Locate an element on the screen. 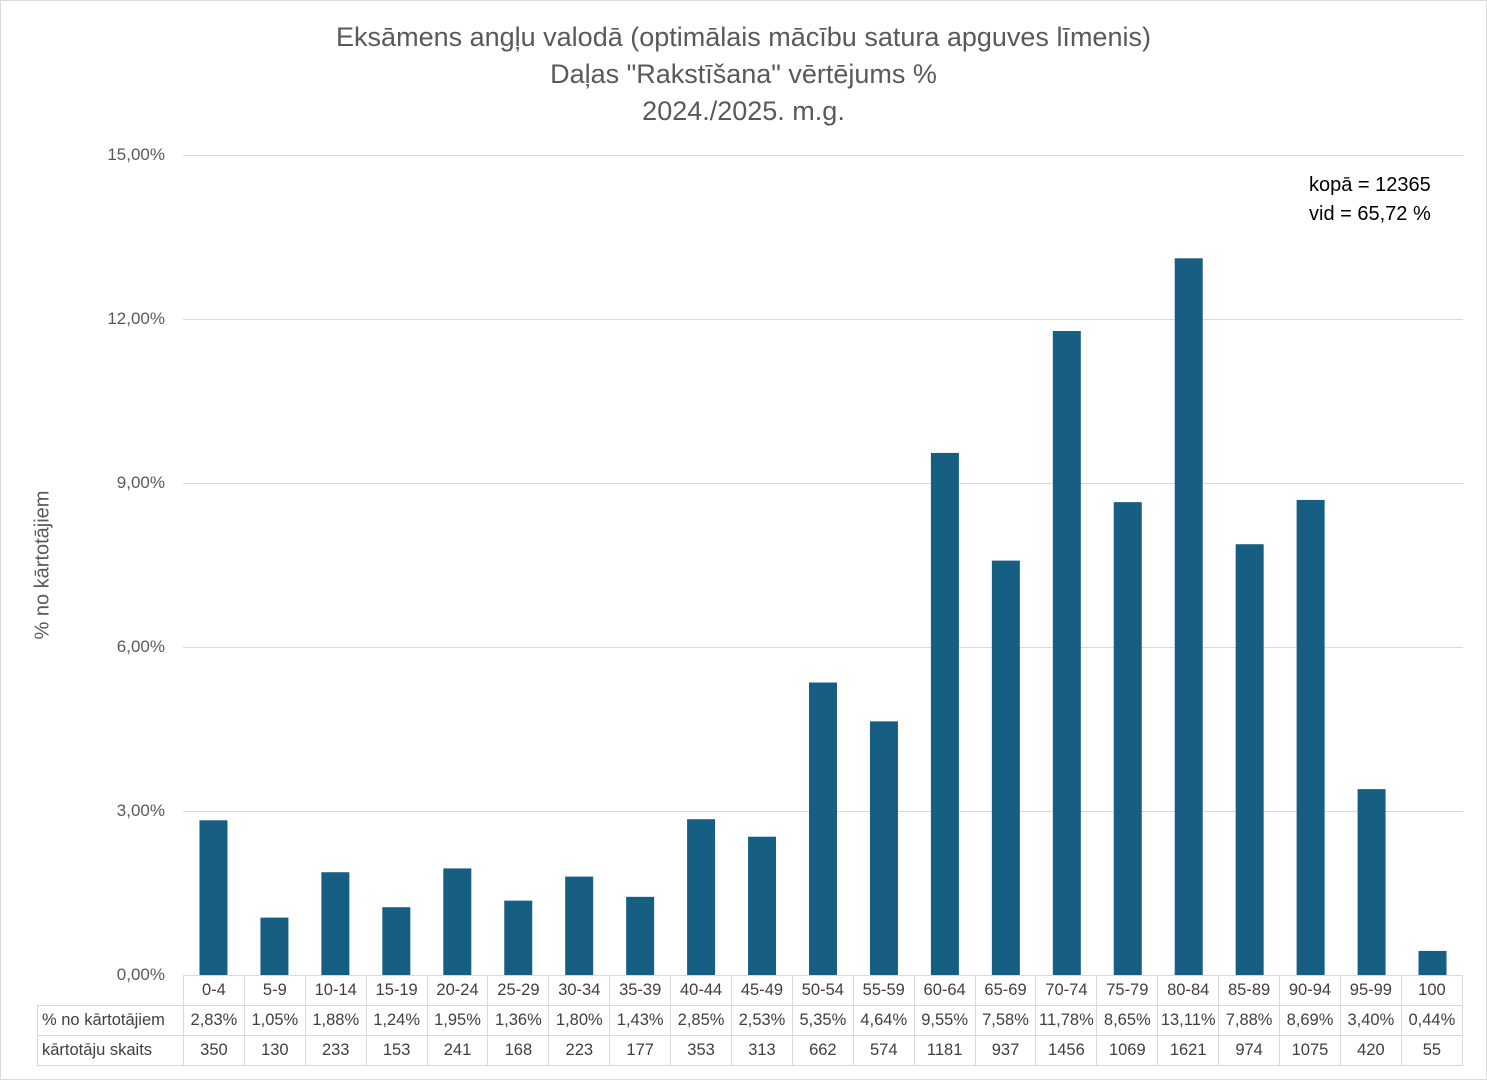 The height and width of the screenshot is (1080, 1487). percent-cell: 8,65% is located at coordinates (1127, 1020).